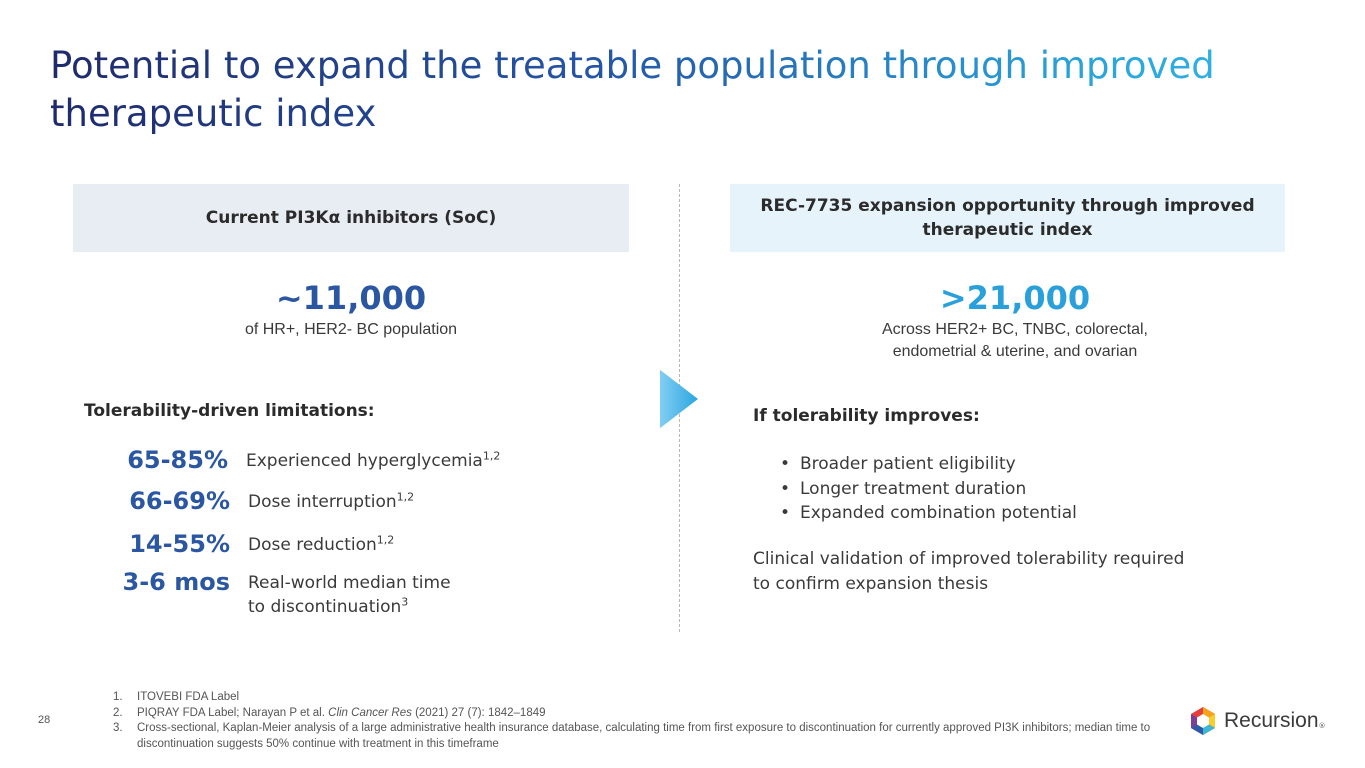 The image size is (1365, 768). I want to click on limitations-heading: Tolerability-driven limitations:, so click(229, 411).